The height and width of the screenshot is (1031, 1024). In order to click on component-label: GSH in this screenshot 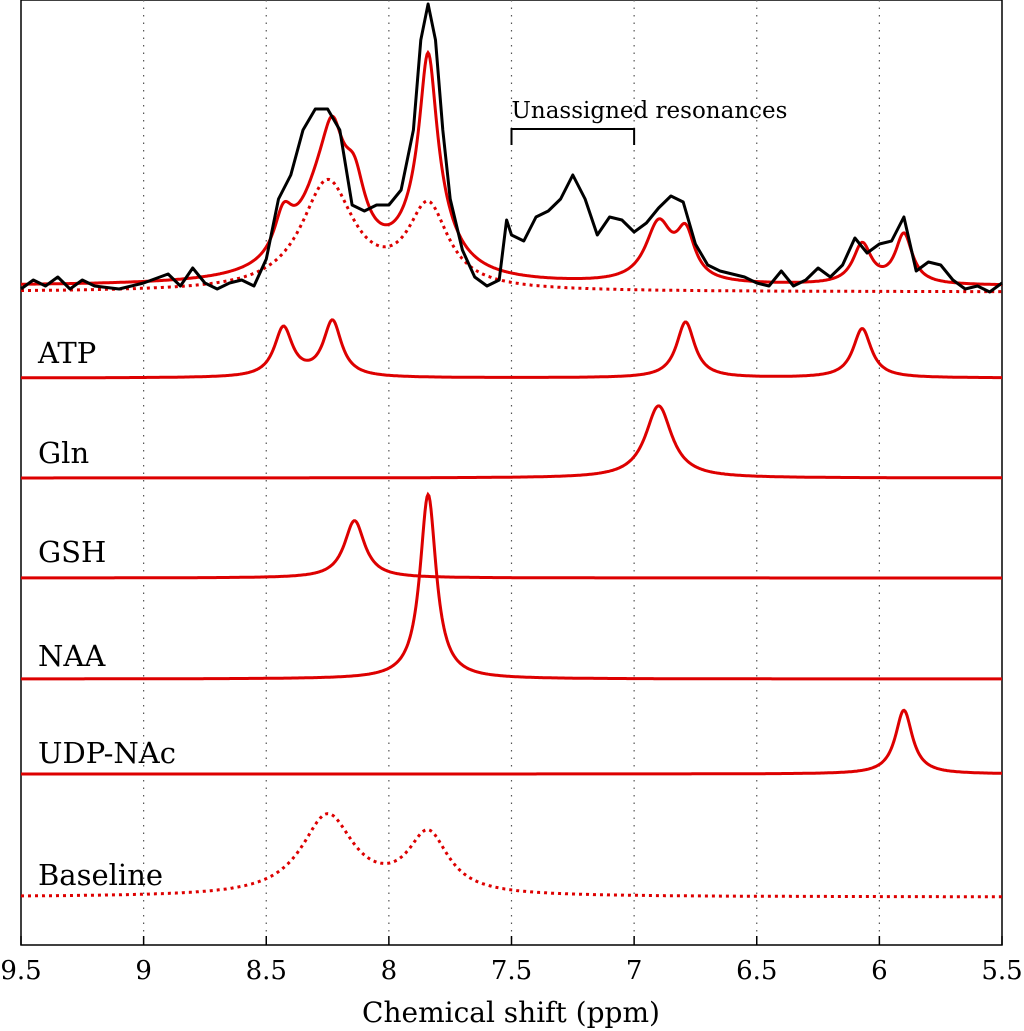, I will do `click(72, 552)`.